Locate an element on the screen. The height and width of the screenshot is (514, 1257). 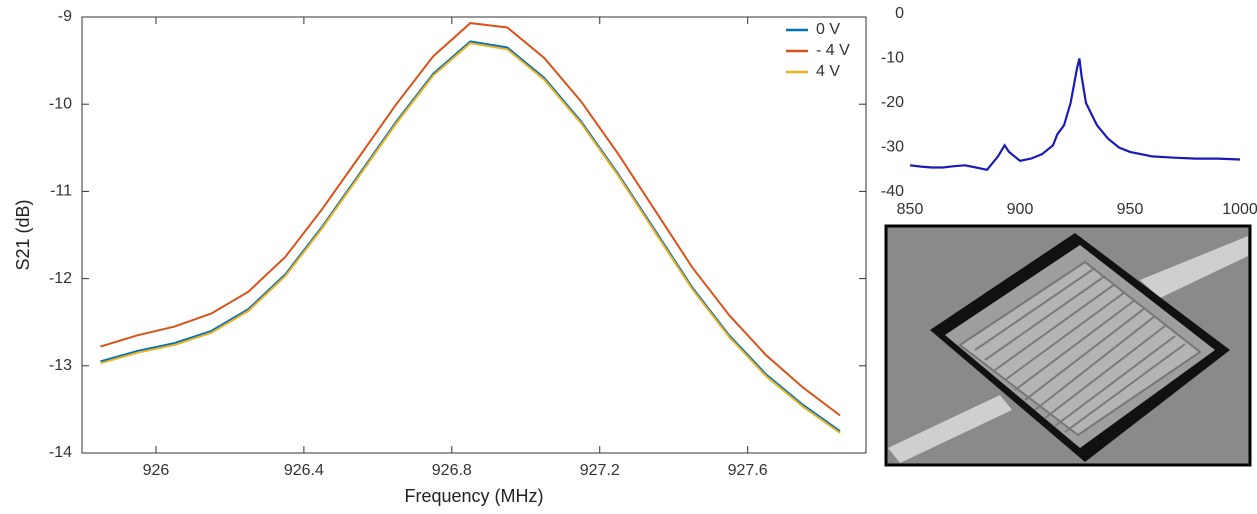
y-tick-label: -30 is located at coordinates (892, 147).